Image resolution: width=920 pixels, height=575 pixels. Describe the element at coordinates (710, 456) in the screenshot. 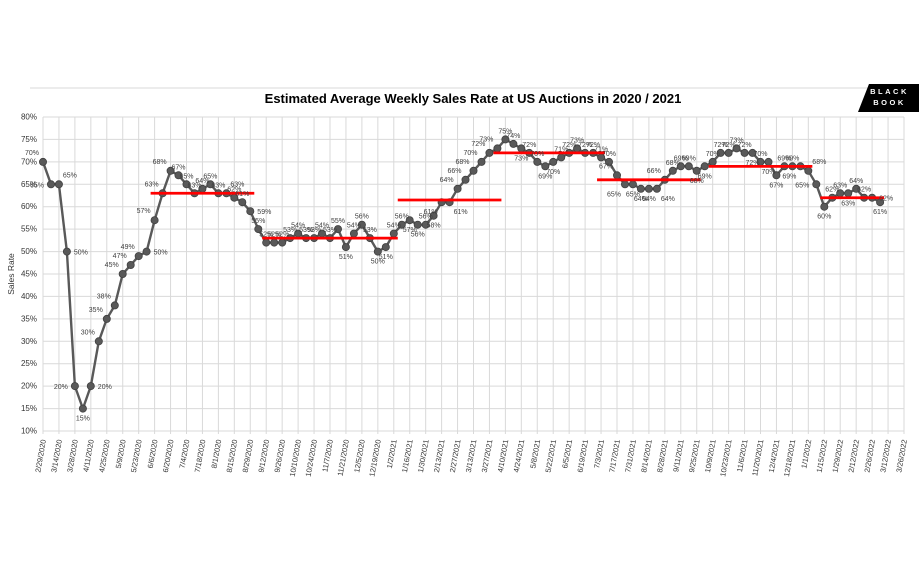

I see `x-tick-label: 10/9/2021` at that location.